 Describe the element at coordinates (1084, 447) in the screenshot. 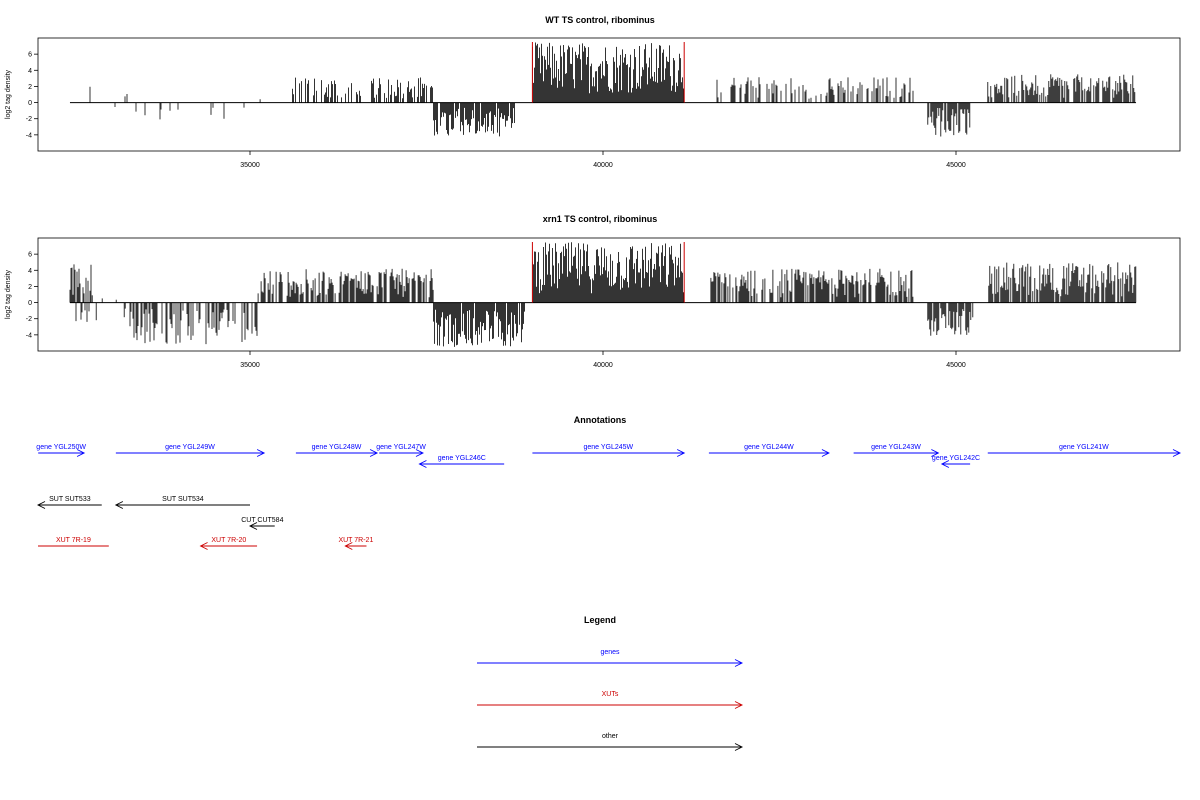

I see `feature-label: gene YGL241W` at that location.